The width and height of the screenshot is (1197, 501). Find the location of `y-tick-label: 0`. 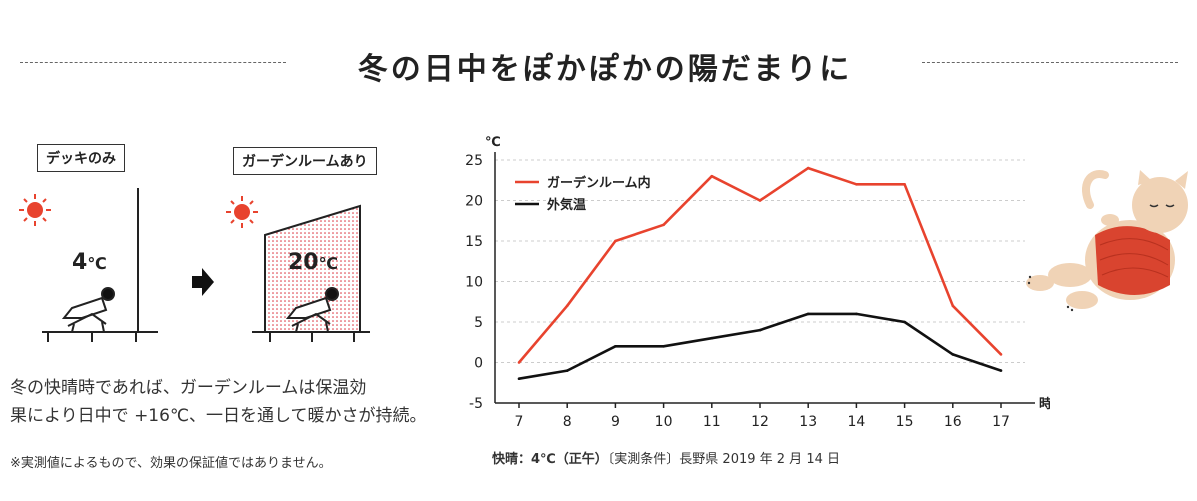

y-tick-label: 0 is located at coordinates (478, 364).